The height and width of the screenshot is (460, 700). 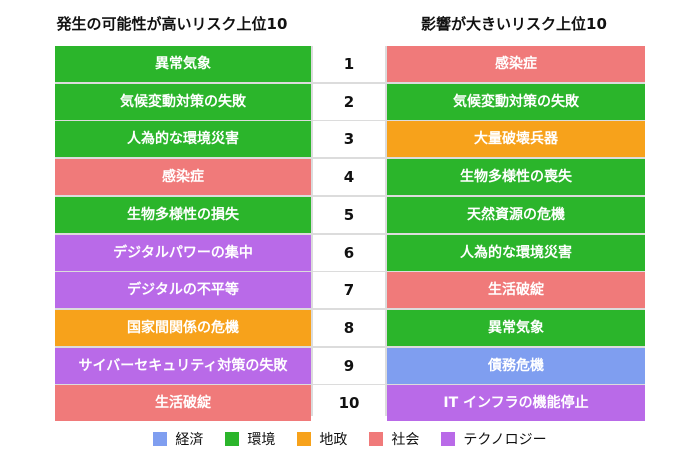 What do you see at coordinates (516, 177) in the screenshot?
I see `impact-risk-cell: 生物多様性の喪失` at bounding box center [516, 177].